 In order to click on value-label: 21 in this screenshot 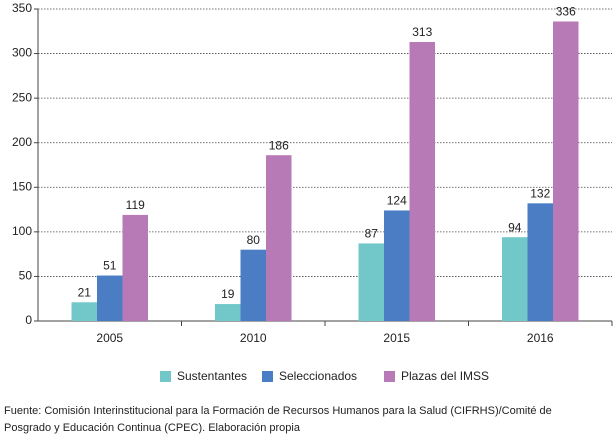, I will do `click(85, 292)`.